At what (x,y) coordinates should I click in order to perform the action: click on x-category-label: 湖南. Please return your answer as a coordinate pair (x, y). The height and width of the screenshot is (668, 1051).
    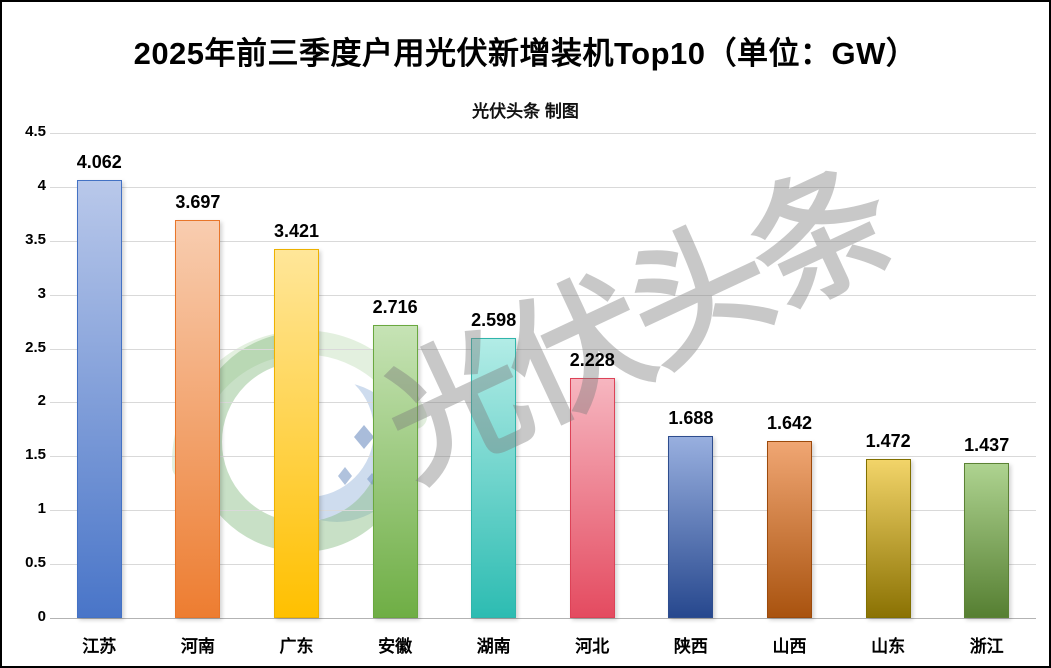
    Looking at the image, I should click on (493, 646).